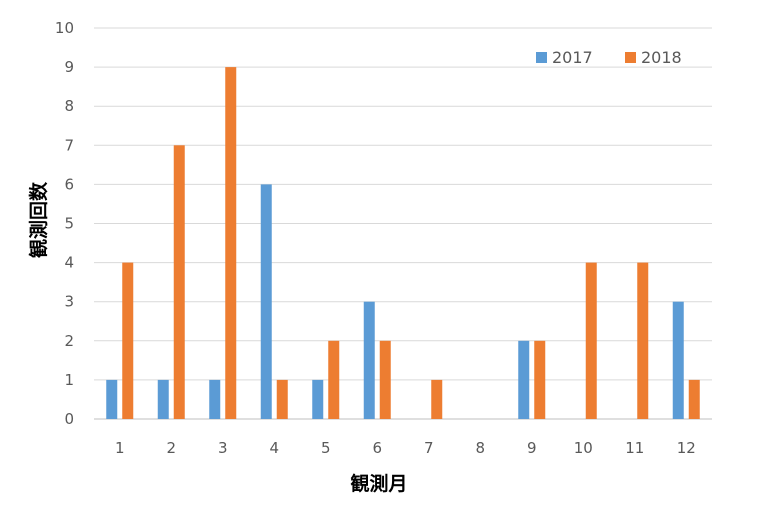 This screenshot has width=758, height=512. Describe the element at coordinates (69, 106) in the screenshot. I see `y-tick-label: 8` at that location.